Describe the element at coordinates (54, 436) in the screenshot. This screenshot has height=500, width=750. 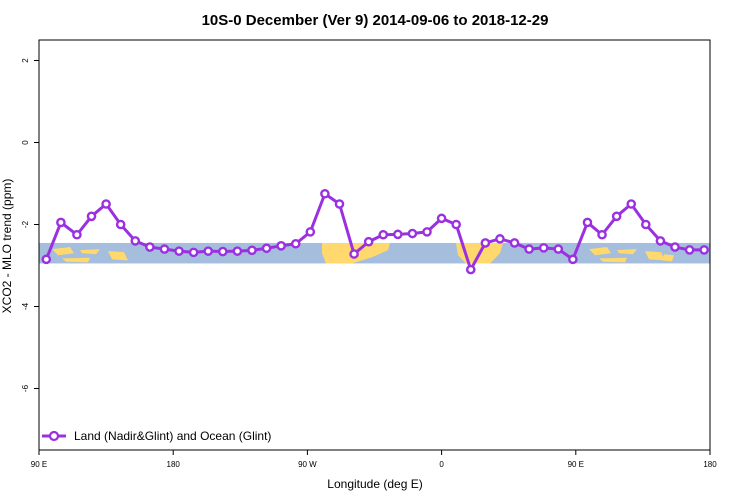
I see `legend-marker-swatch` at that location.